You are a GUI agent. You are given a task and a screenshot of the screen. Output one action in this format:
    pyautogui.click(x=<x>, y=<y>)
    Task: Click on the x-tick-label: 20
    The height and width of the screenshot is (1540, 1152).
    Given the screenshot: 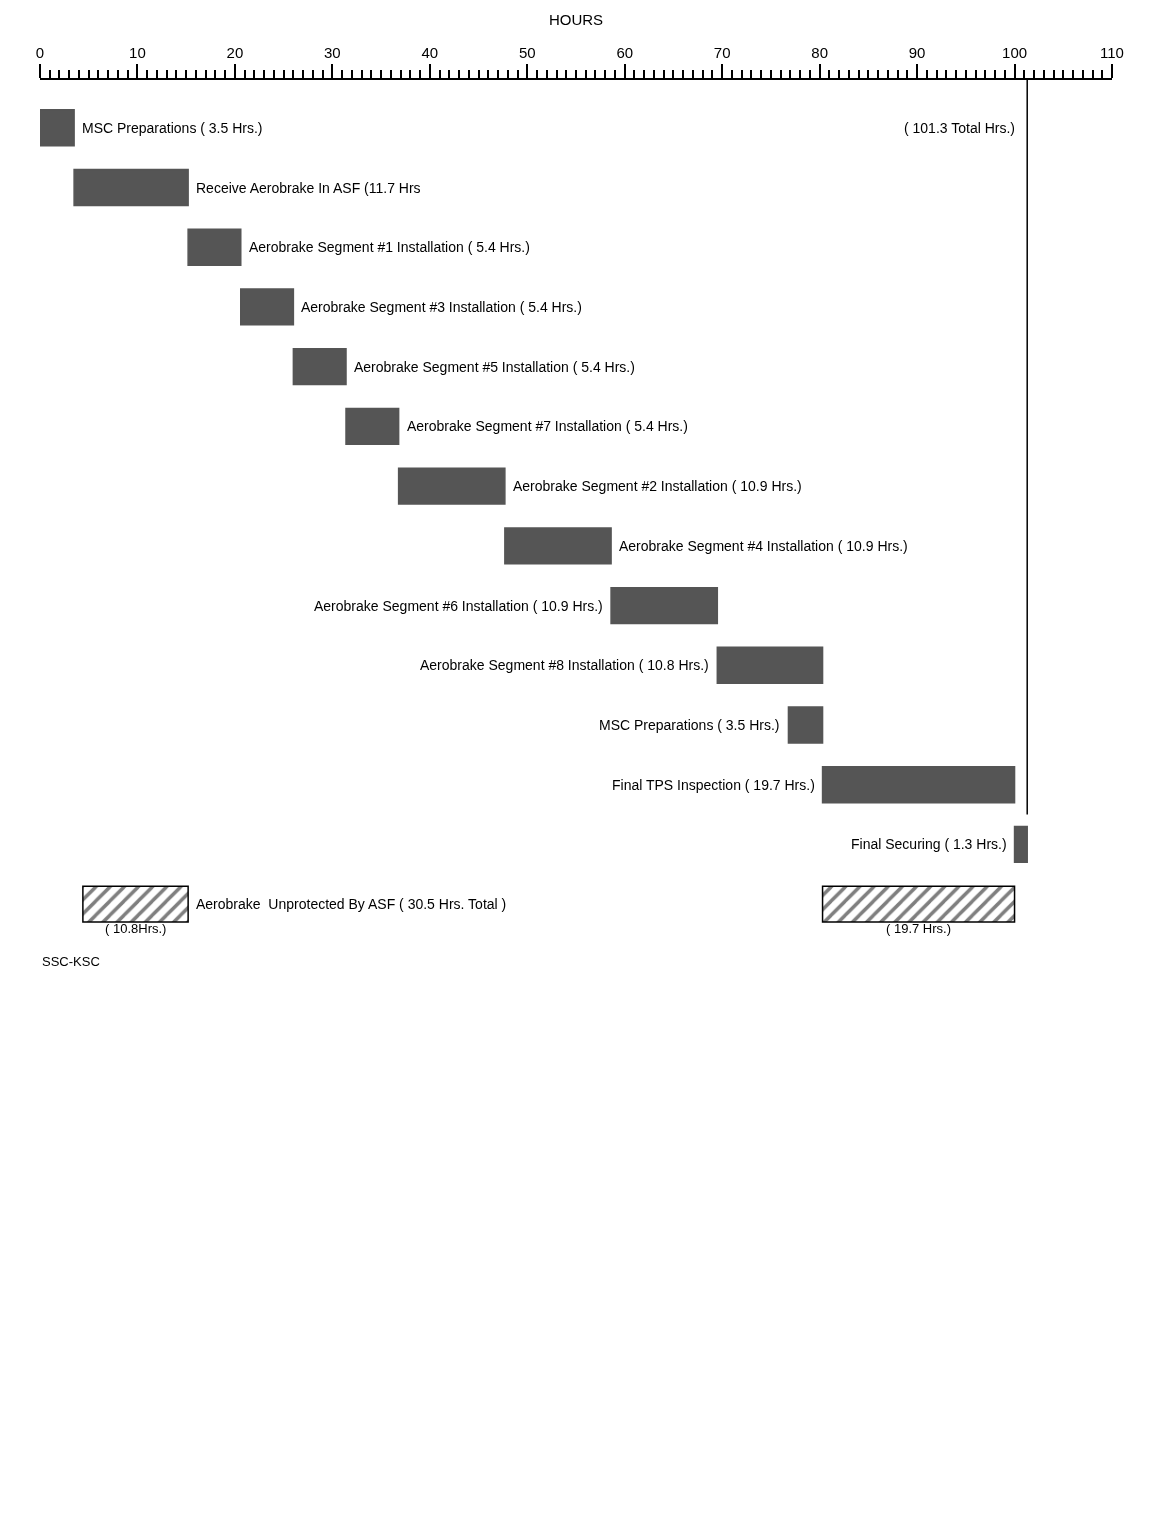 What is the action you would take?
    pyautogui.click(x=235, y=53)
    